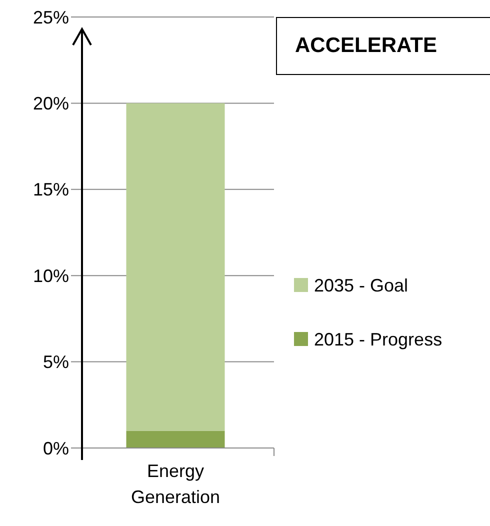  Describe the element at coordinates (50, 17) in the screenshot. I see `y-tick-label: 25%` at that location.